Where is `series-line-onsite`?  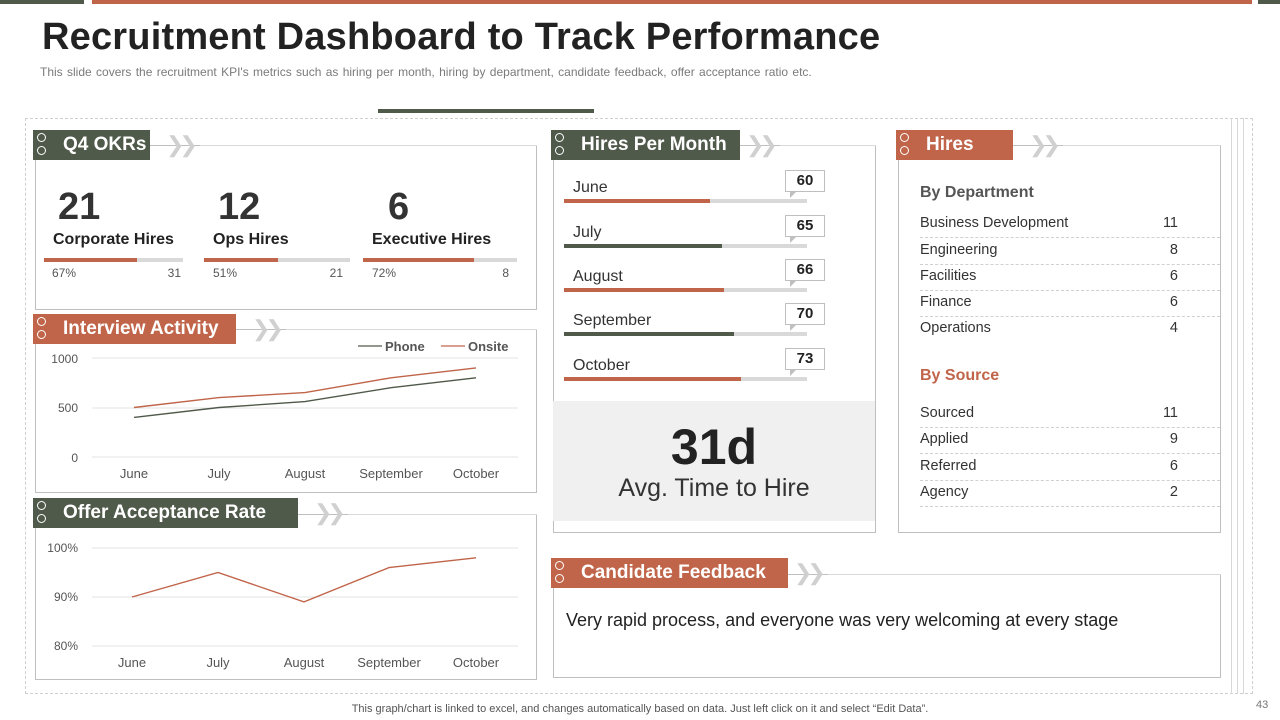
series-line-onsite is located at coordinates (305, 388).